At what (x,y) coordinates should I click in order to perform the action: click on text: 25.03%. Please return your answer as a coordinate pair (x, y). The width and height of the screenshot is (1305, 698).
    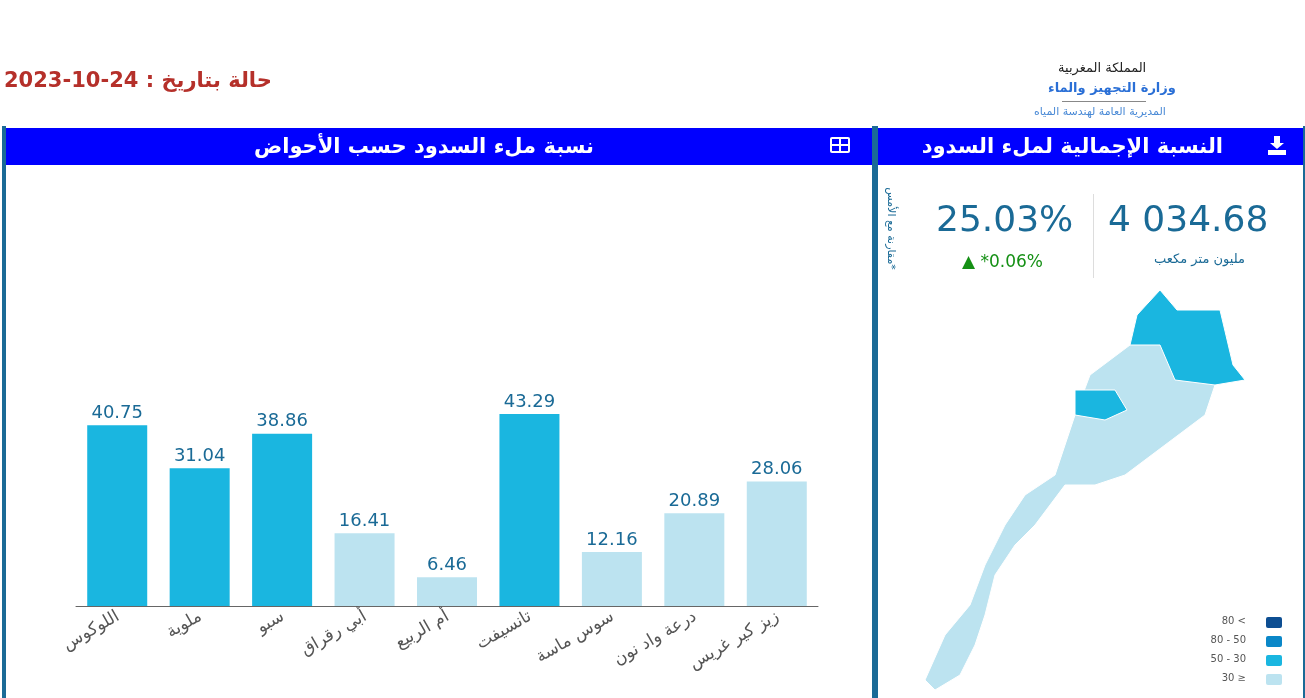
    Looking at the image, I should click on (1005, 218).